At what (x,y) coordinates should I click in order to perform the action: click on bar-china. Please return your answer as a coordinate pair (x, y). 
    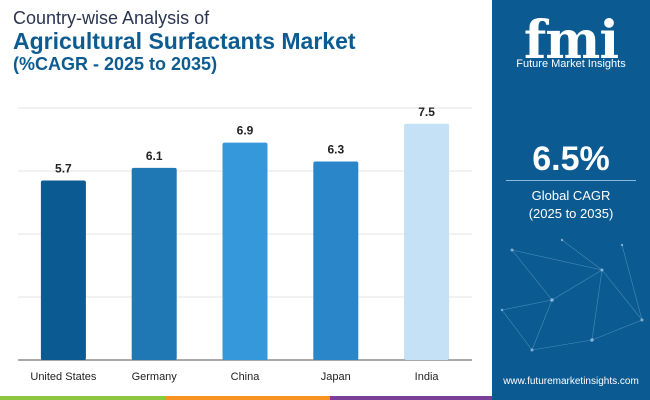
    Looking at the image, I should click on (245, 251).